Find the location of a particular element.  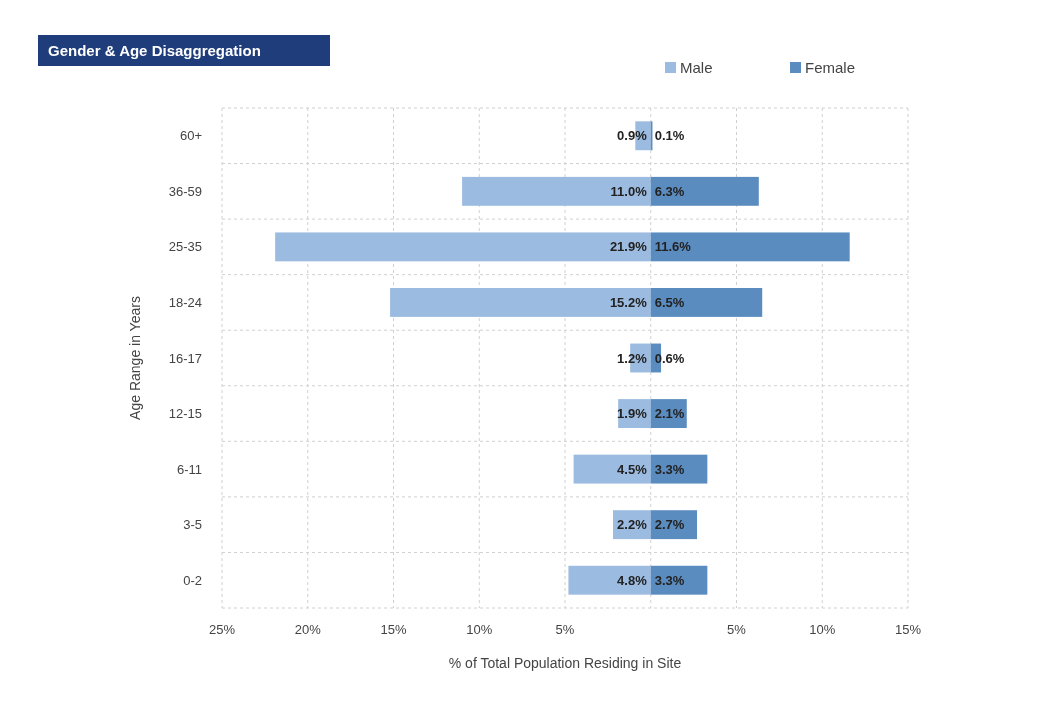

data-label: 6.3% is located at coordinates (669, 191).